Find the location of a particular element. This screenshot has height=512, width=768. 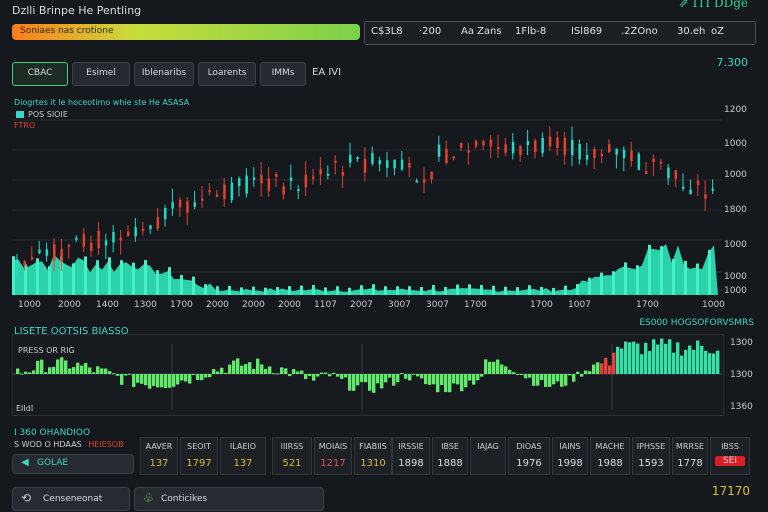

metric-card-head: MOIAIS is located at coordinates (333, 446).